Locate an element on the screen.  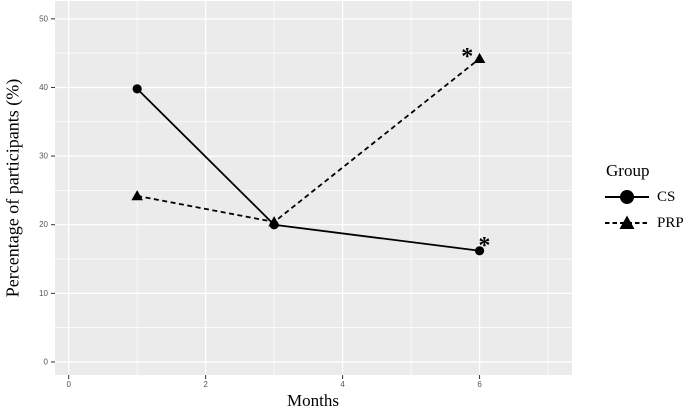
y-axis-title: Percentage of participants (%) is located at coordinates (12, 188).